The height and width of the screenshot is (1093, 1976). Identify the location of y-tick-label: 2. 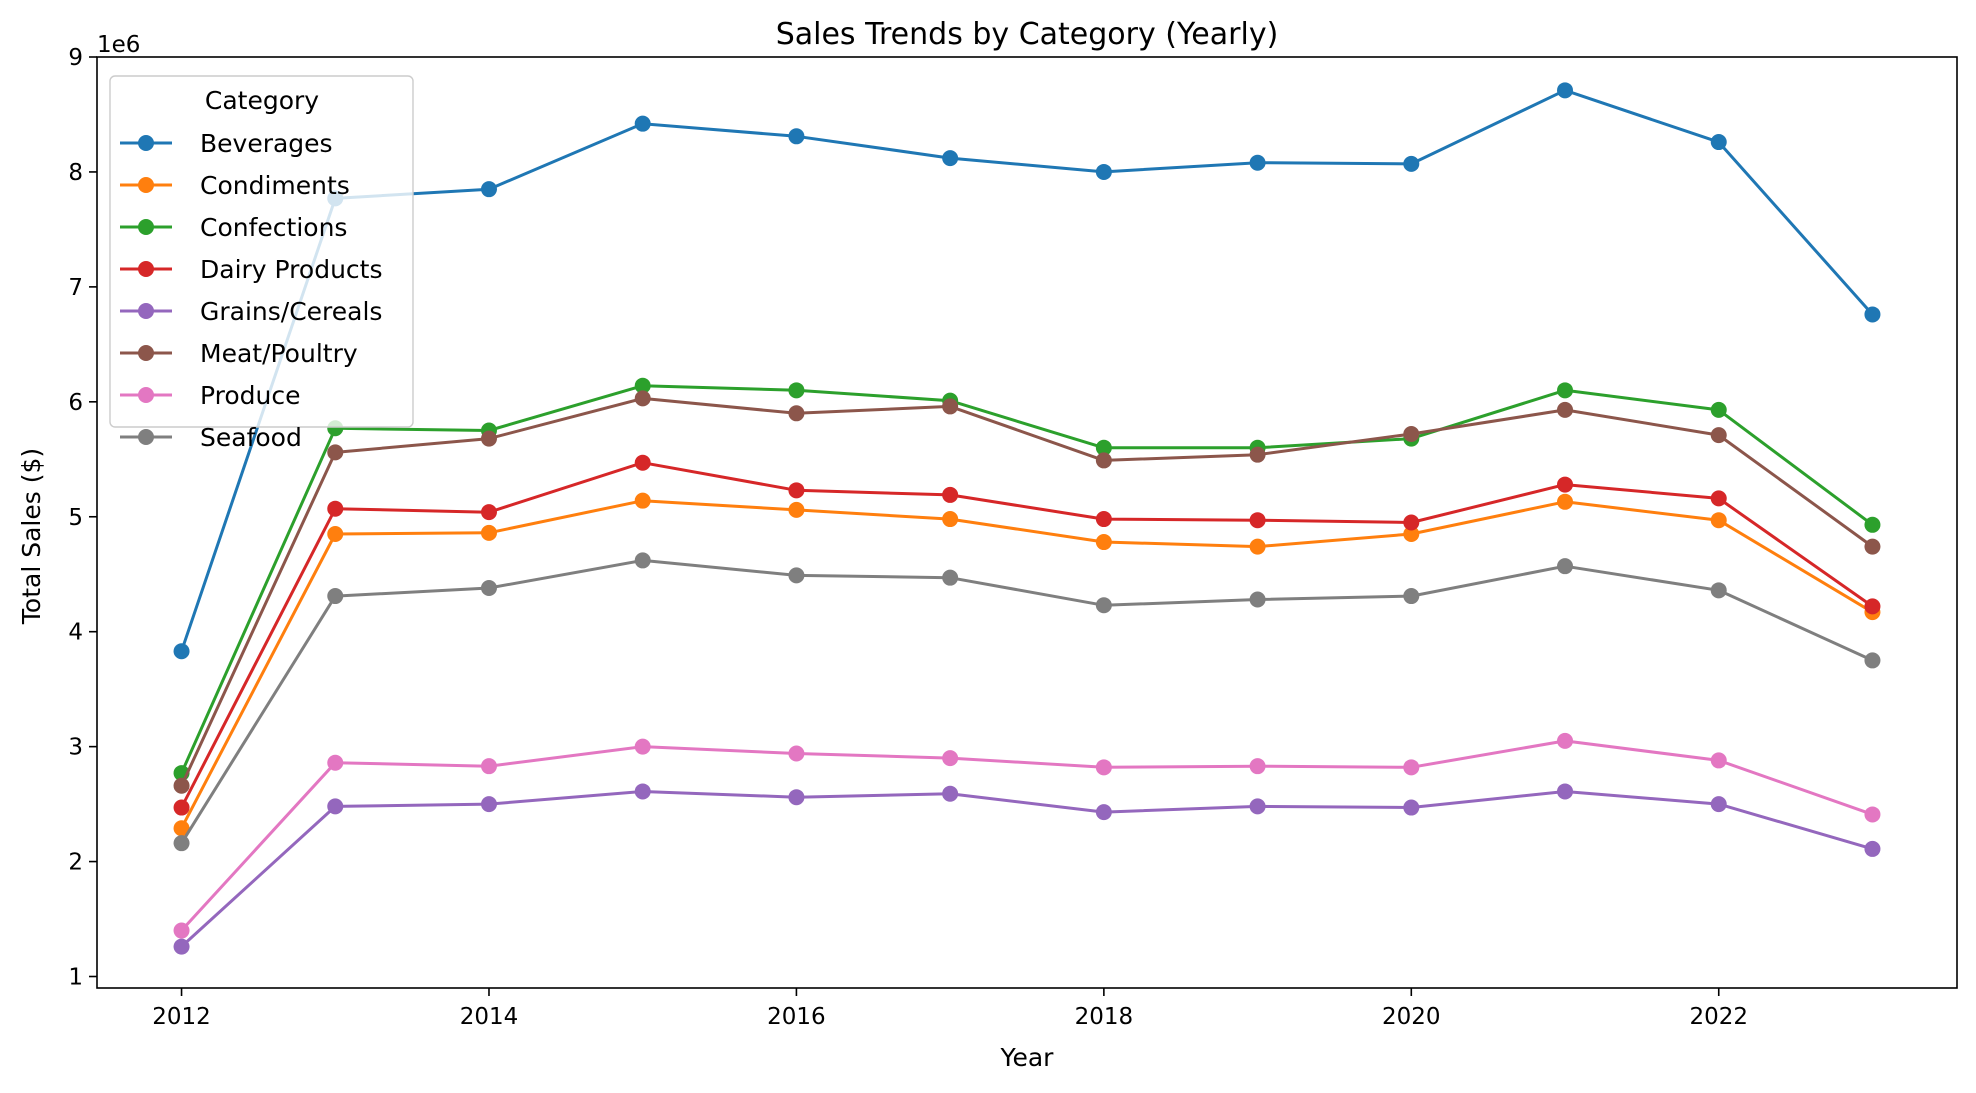
(75, 863).